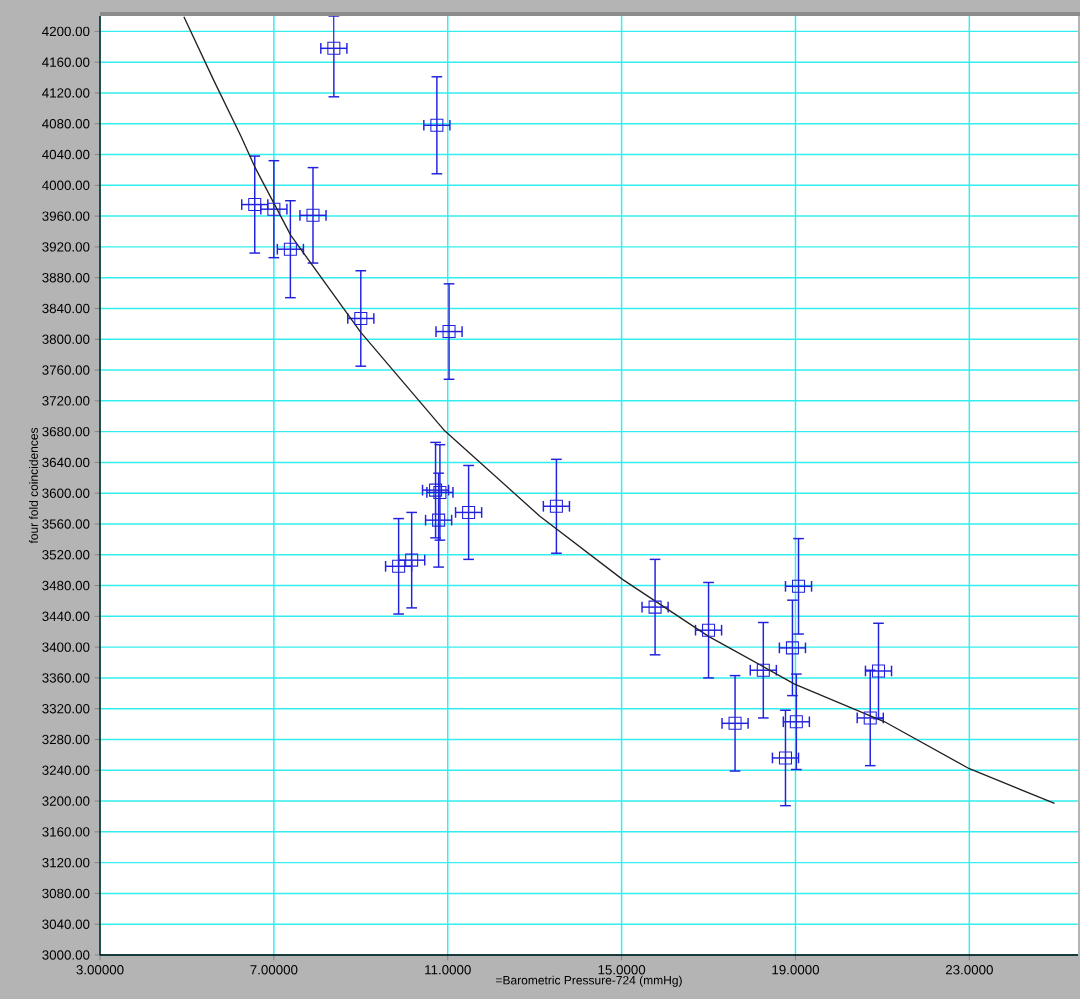 The width and height of the screenshot is (1080, 999). Describe the element at coordinates (66, 924) in the screenshot. I see `y-tick-label: 3040.00` at that location.